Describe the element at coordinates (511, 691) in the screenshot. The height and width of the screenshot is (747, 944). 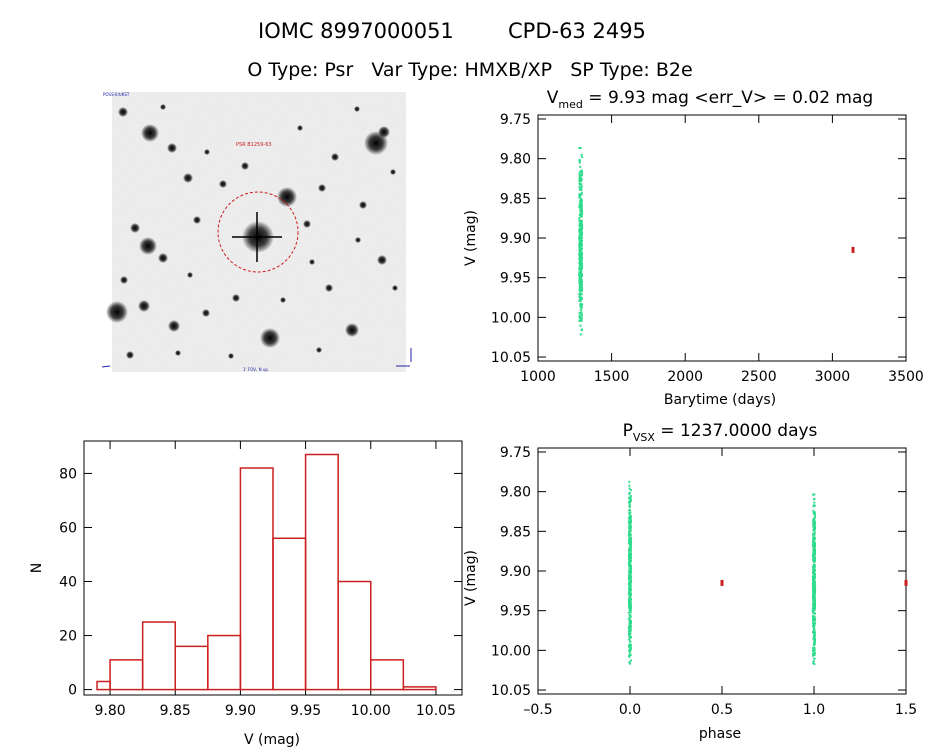
I see `y-tick-label: 10.05` at that location.